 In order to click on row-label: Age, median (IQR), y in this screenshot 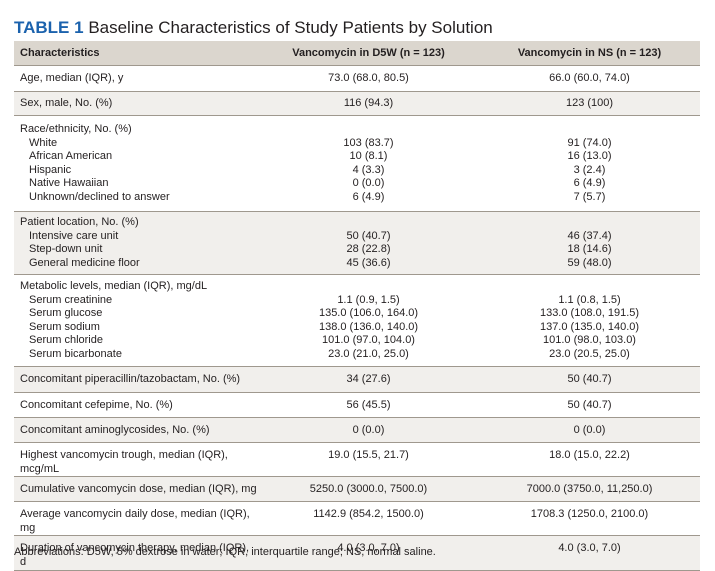, I will do `click(72, 78)`.